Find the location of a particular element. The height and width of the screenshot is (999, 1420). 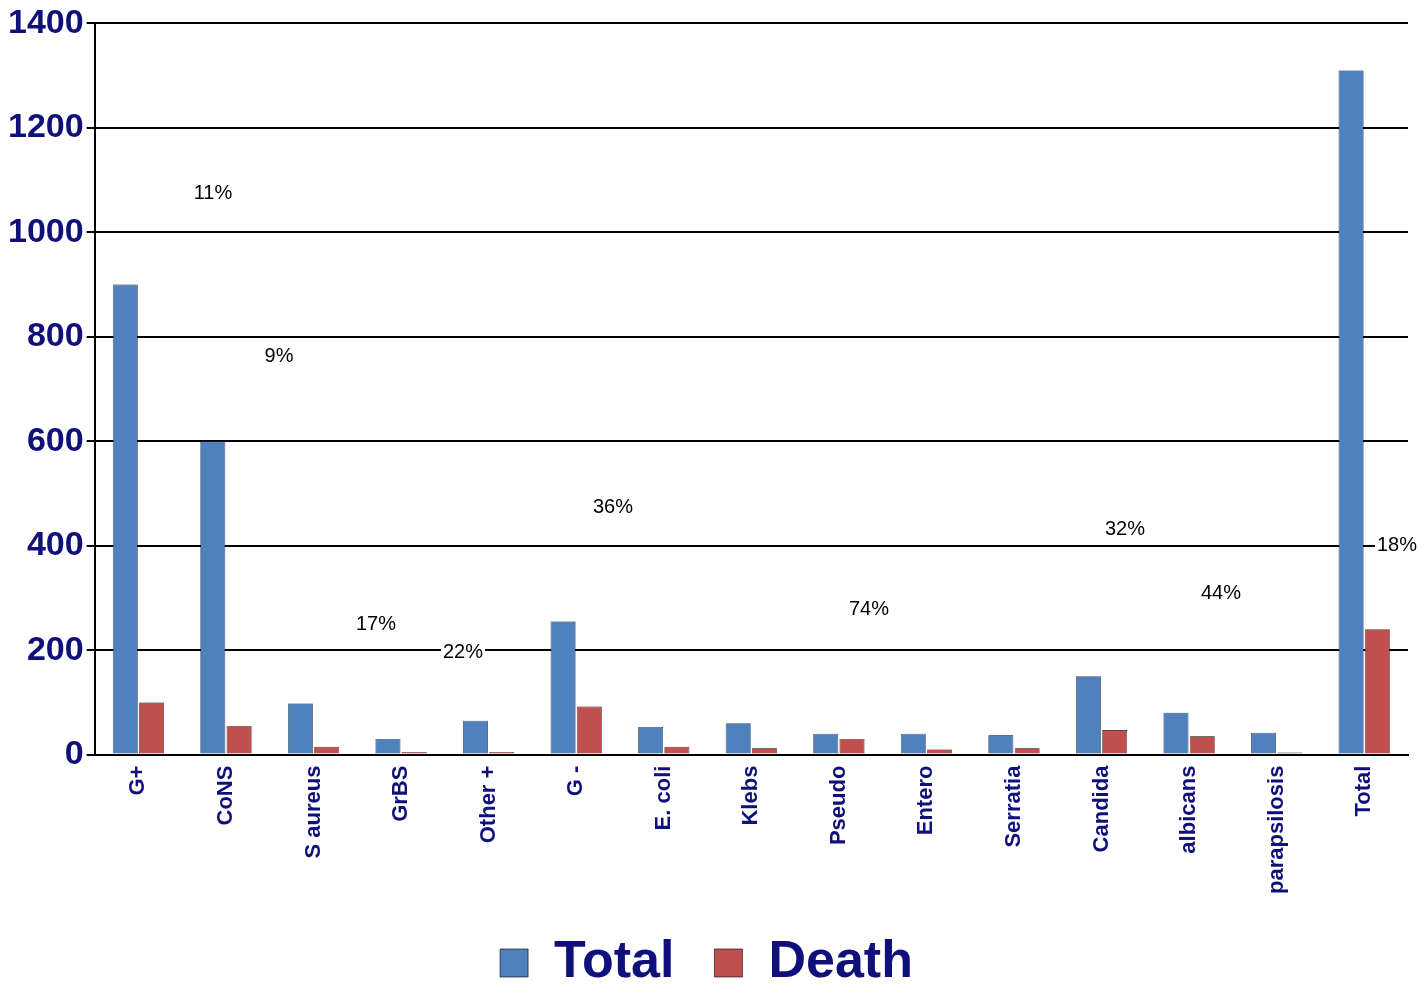

annotation: 9% is located at coordinates (279, 354).